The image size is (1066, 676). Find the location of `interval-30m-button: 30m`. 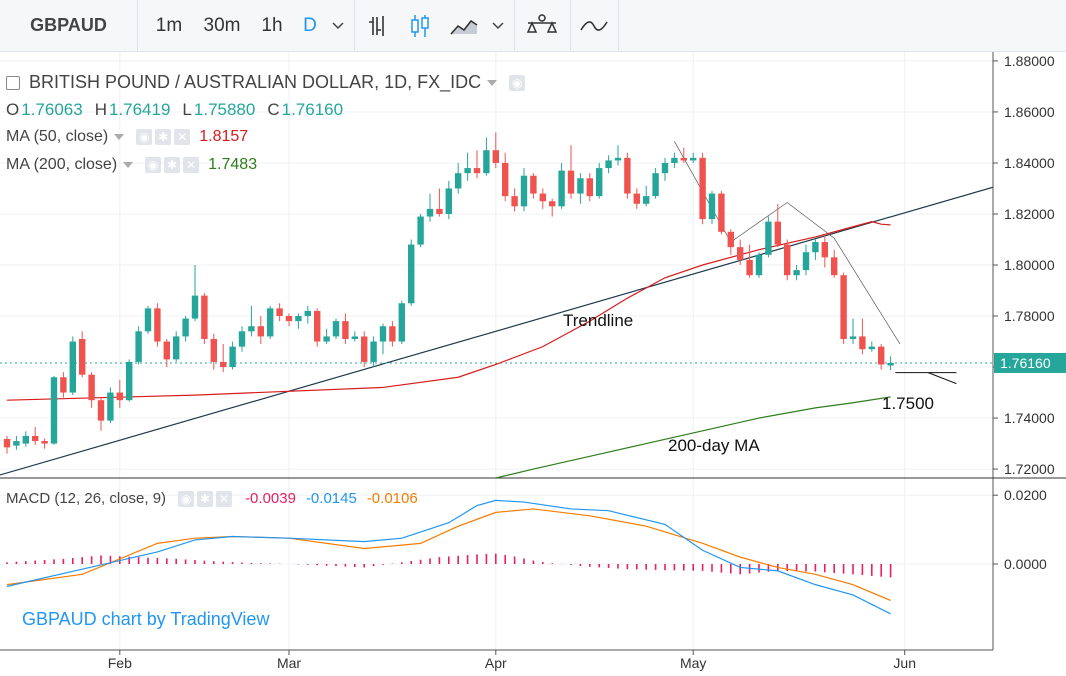

interval-30m-button: 30m is located at coordinates (222, 25).